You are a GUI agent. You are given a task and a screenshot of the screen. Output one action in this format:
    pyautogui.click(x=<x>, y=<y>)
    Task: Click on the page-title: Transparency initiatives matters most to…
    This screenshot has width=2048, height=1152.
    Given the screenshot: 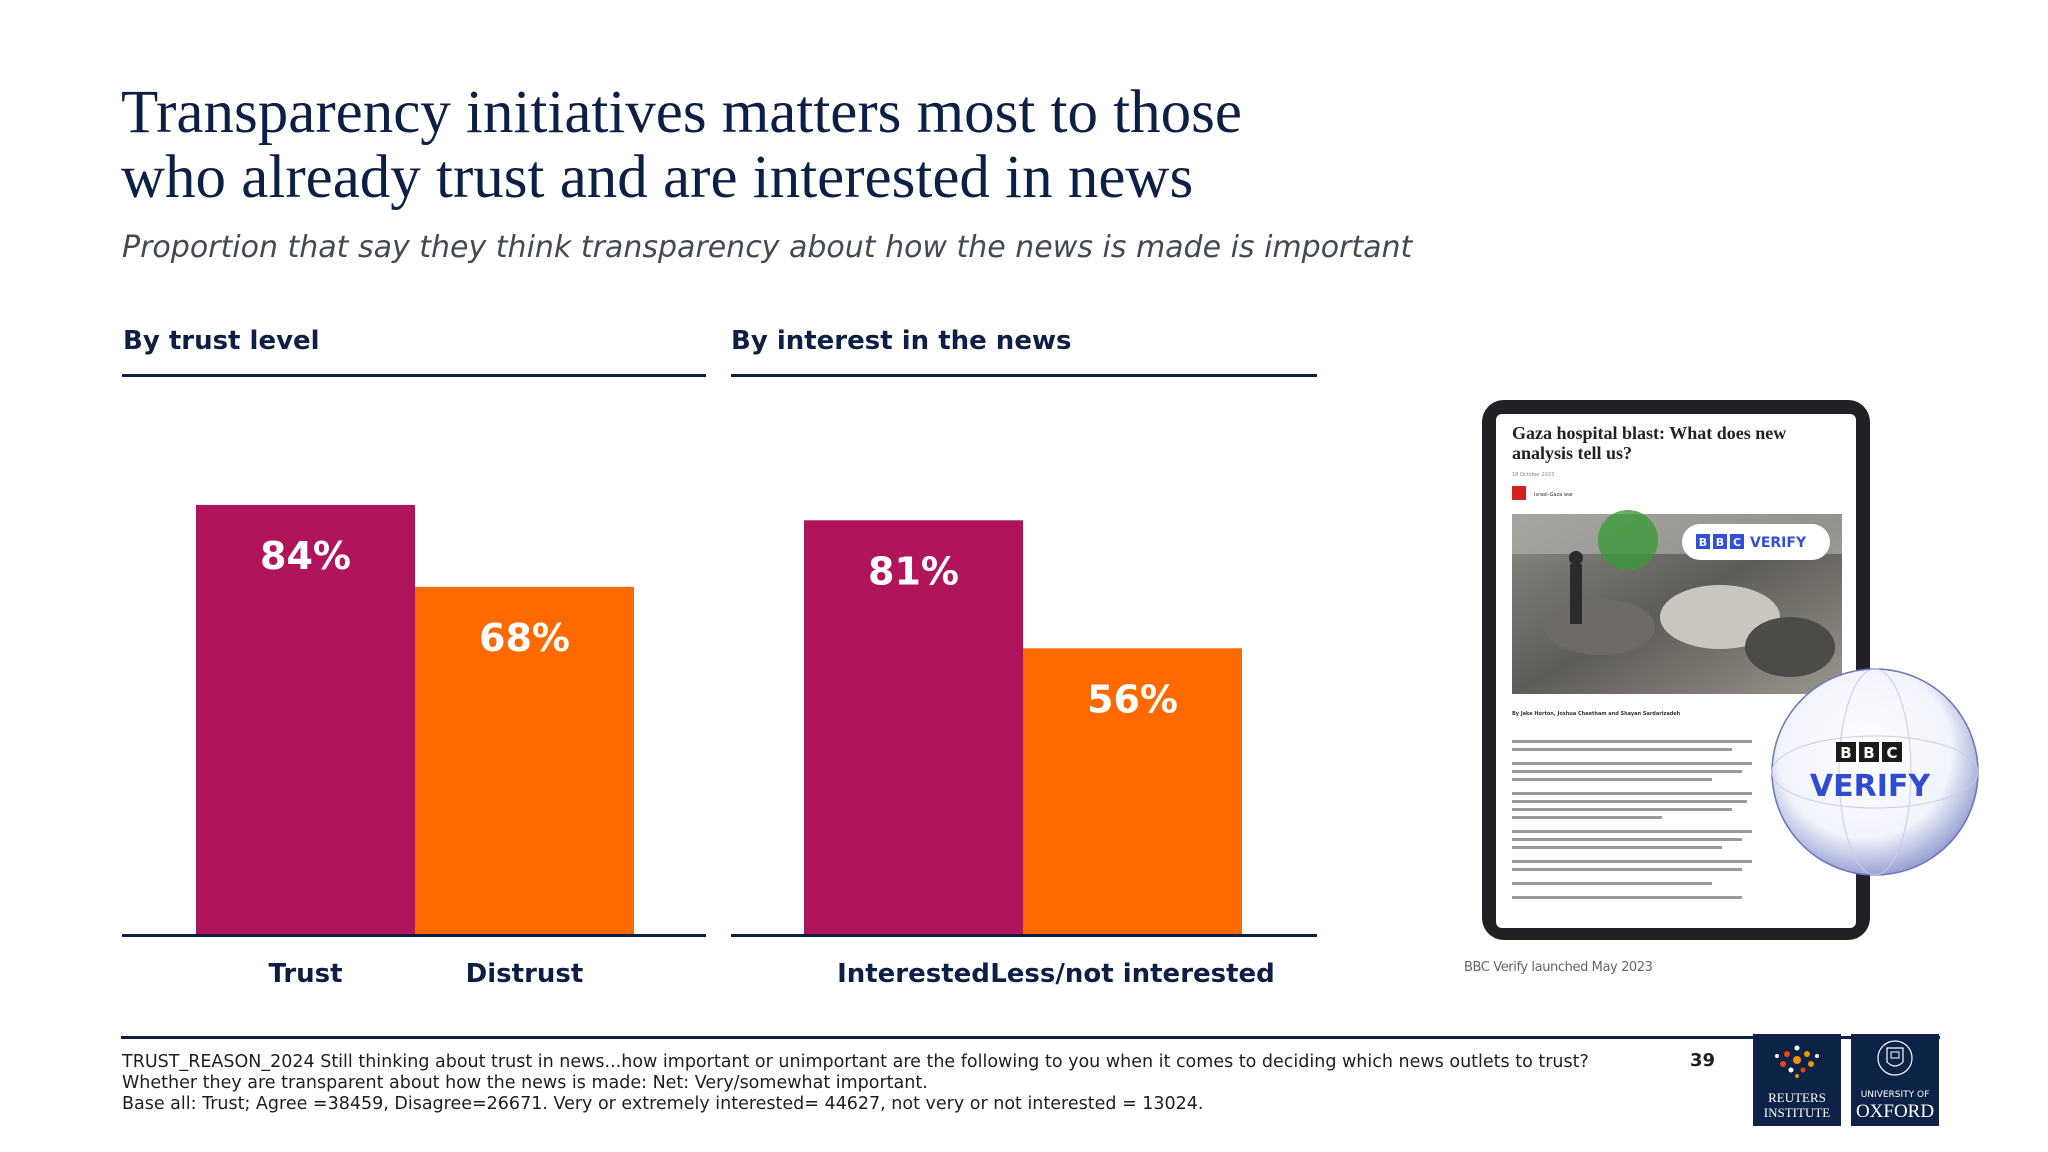 What is the action you would take?
    pyautogui.click(x=771, y=145)
    